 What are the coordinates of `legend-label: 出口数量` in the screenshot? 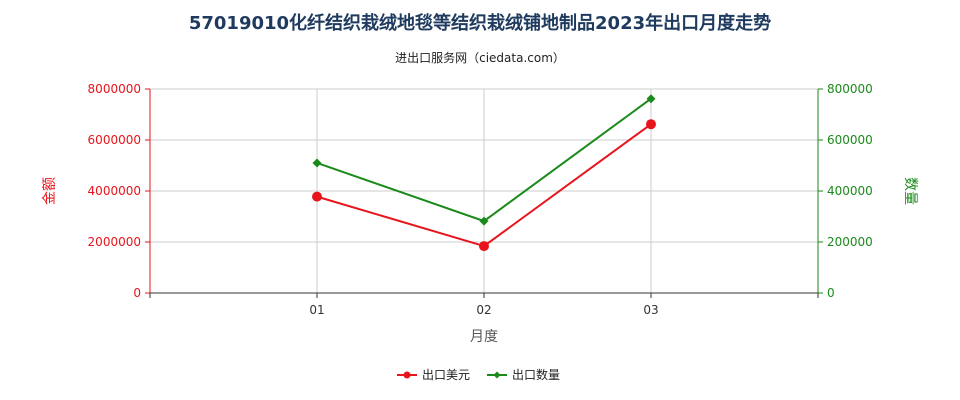 It's located at (536, 374).